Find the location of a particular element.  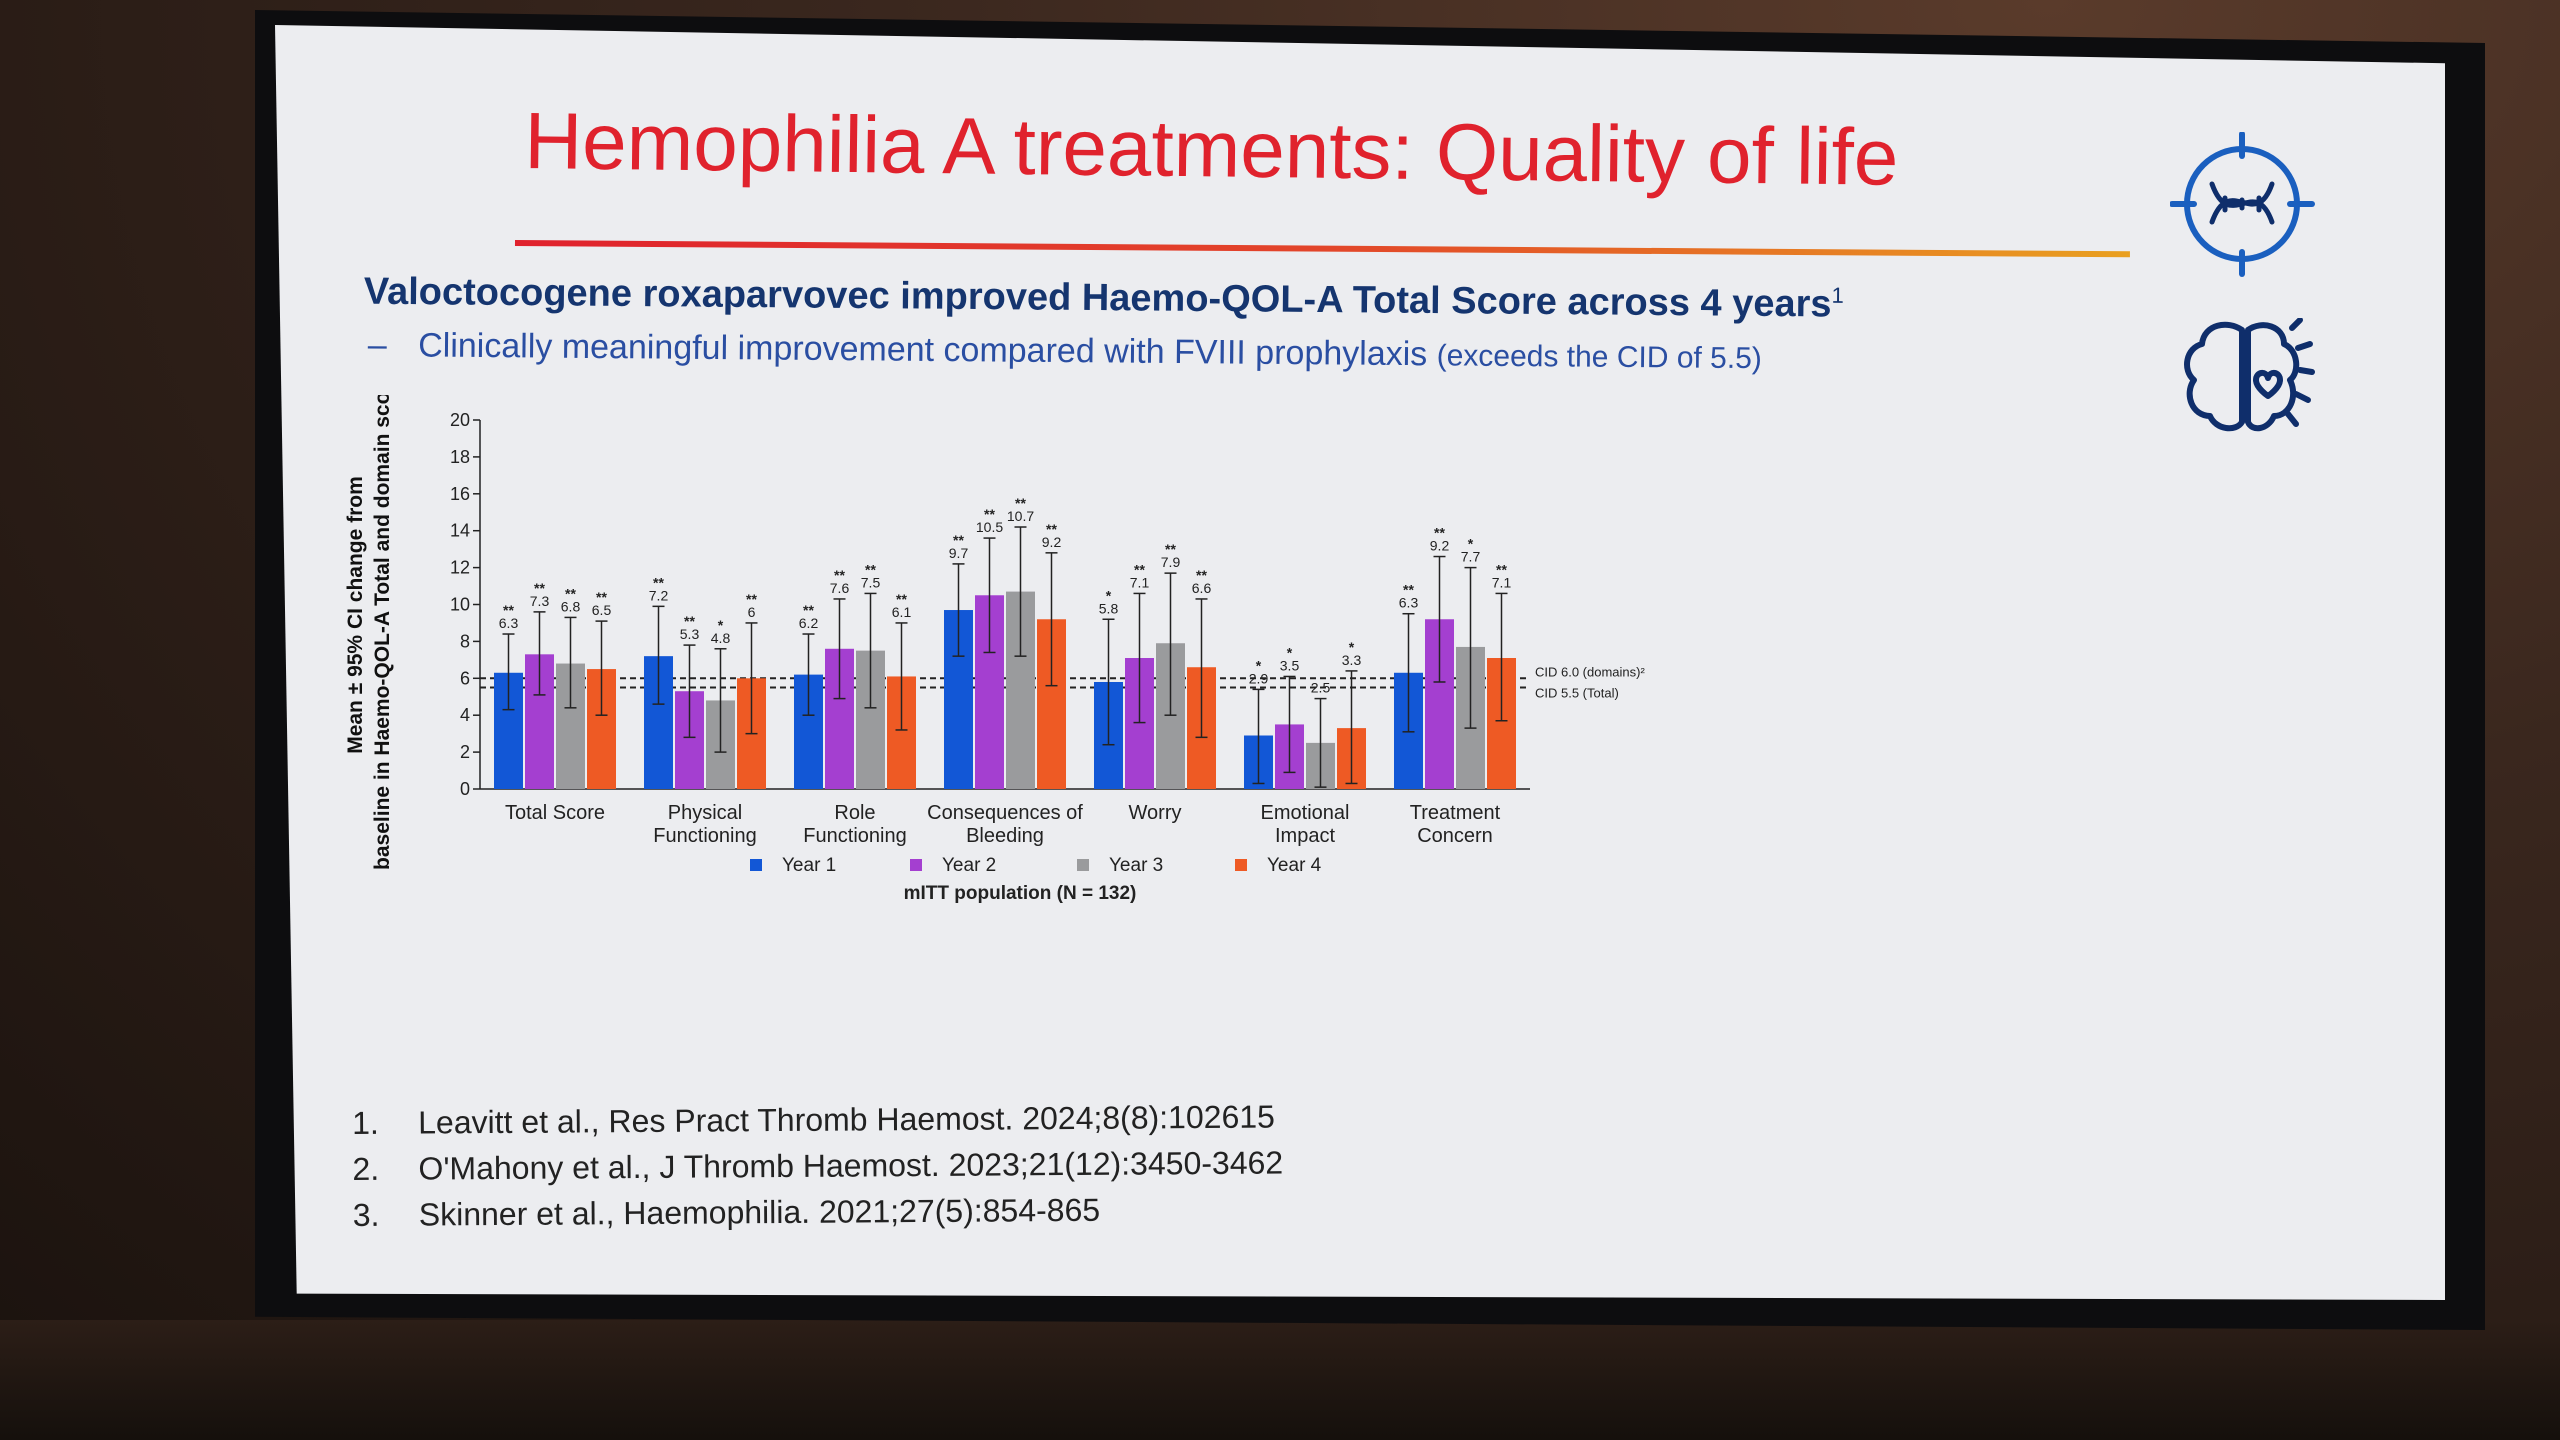

y-tick-label: 12 is located at coordinates (460, 568).